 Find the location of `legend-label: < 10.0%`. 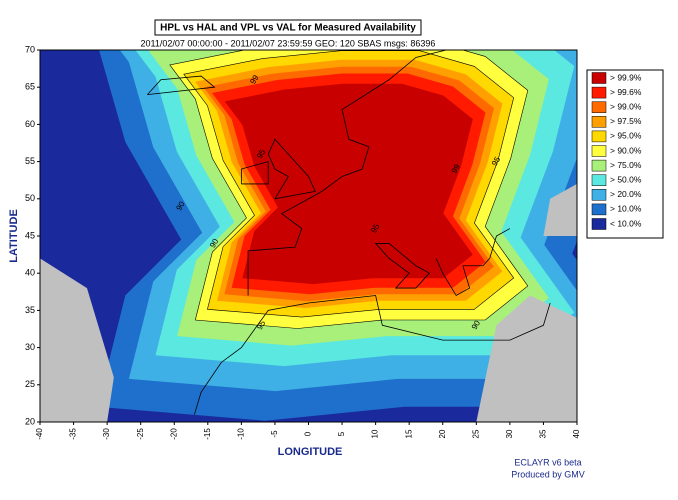

legend-label: < 10.0% is located at coordinates (626, 223).